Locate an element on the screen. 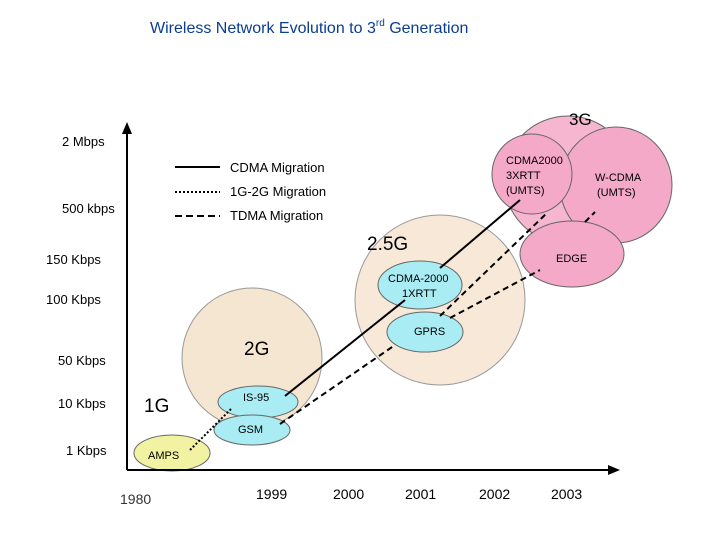  node-label-gsm: GSM is located at coordinates (250, 430).